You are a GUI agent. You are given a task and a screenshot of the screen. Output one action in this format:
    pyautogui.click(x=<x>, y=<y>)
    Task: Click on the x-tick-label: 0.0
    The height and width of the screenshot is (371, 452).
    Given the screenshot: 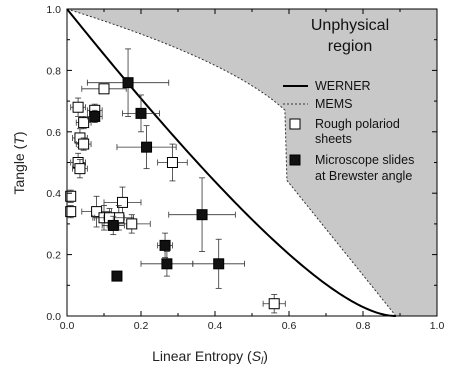 What is the action you would take?
    pyautogui.click(x=67, y=326)
    